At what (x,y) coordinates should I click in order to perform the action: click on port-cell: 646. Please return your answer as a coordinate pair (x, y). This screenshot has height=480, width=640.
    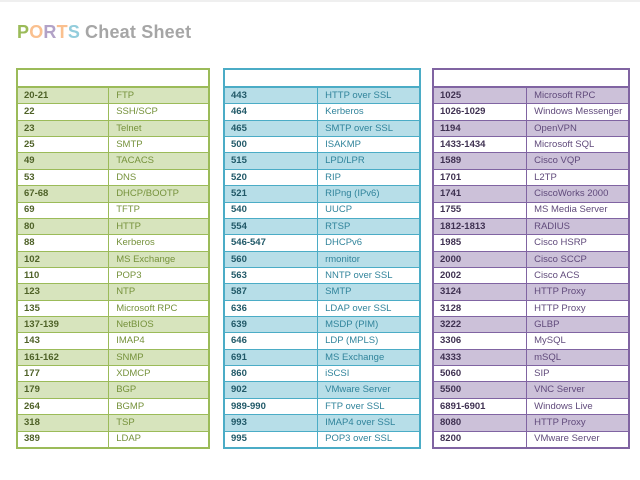
    Looking at the image, I should click on (272, 341).